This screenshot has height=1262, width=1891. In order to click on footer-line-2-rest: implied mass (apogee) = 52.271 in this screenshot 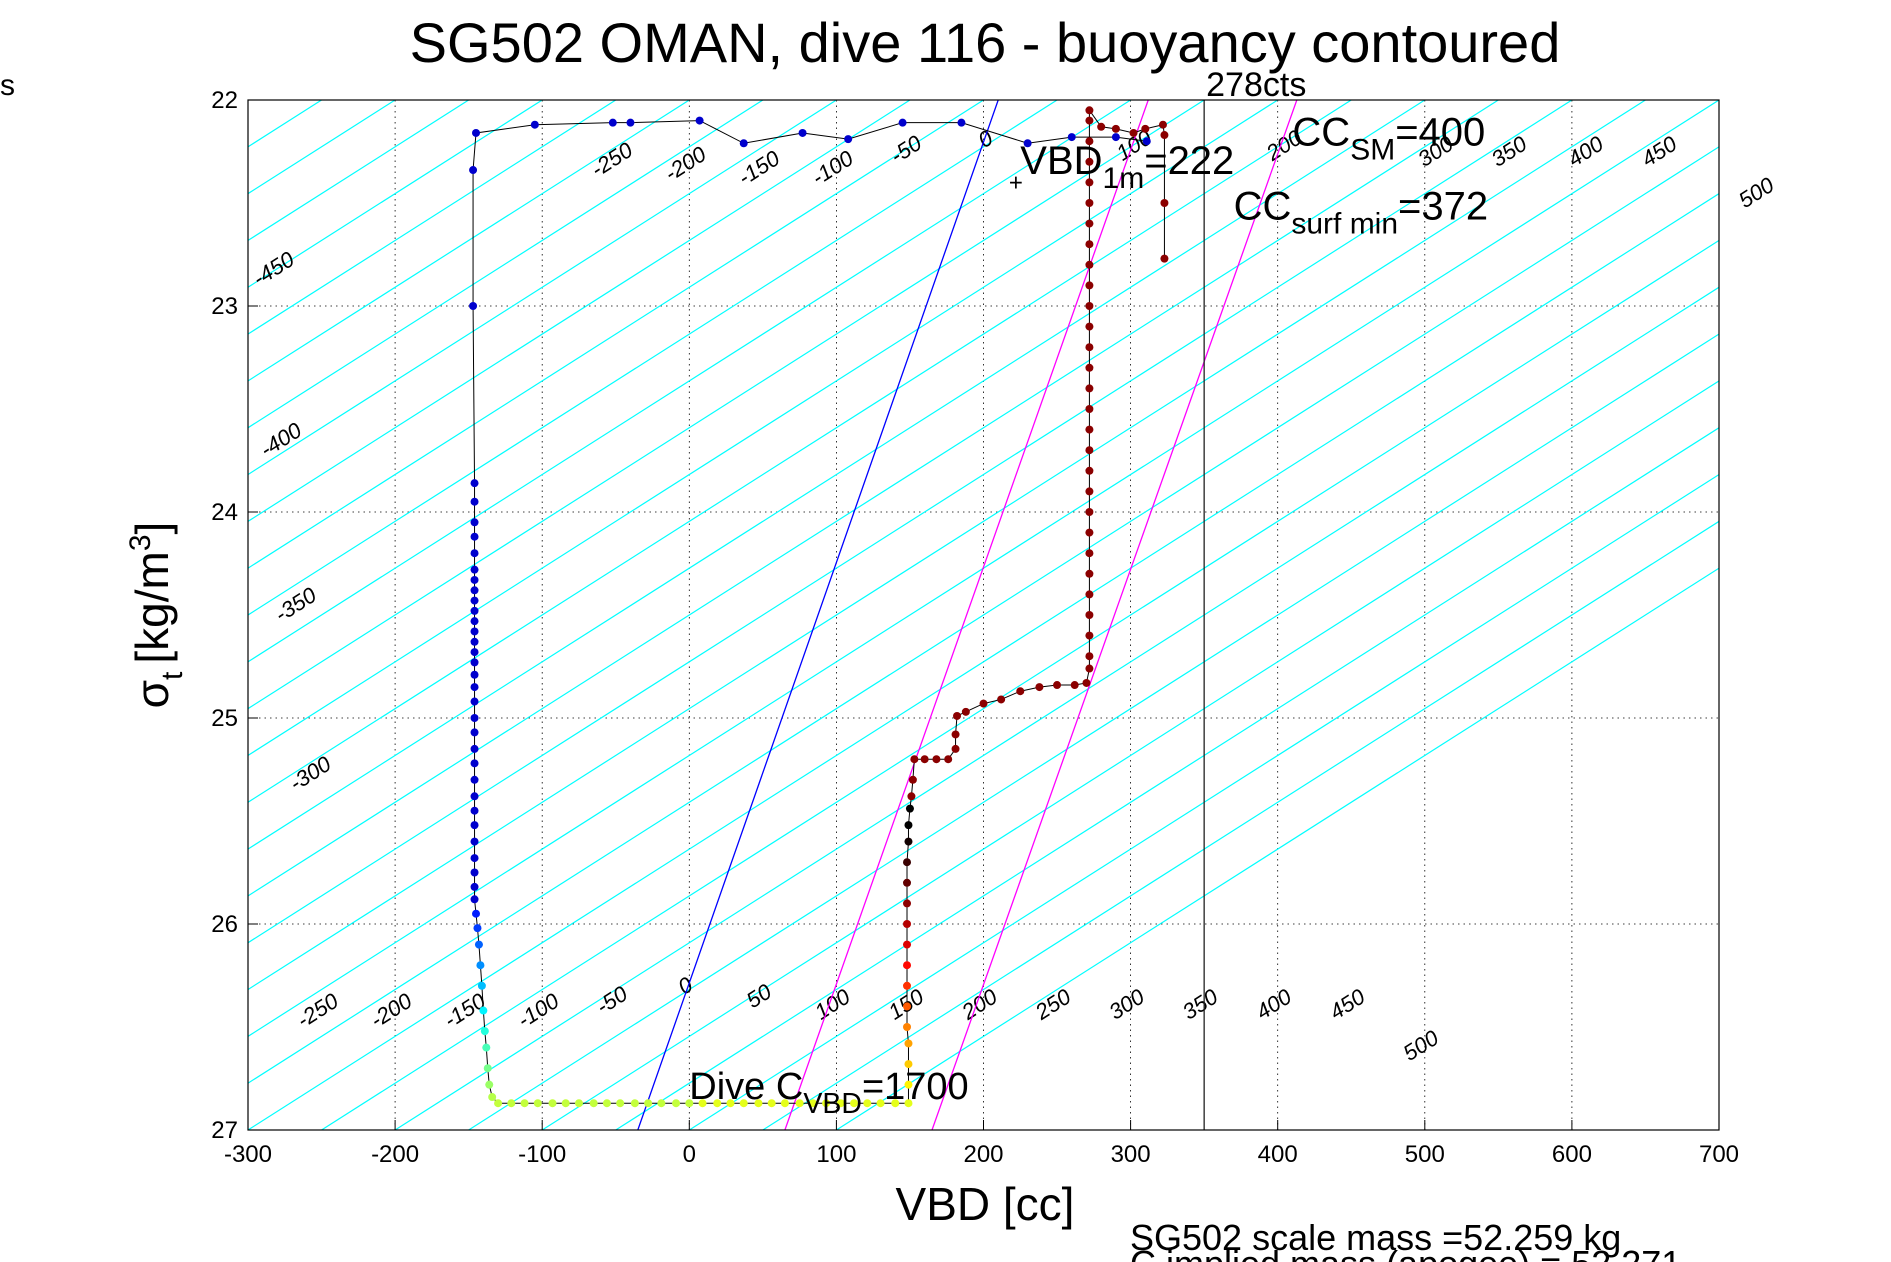, I will do `click(1418, 1252)`.